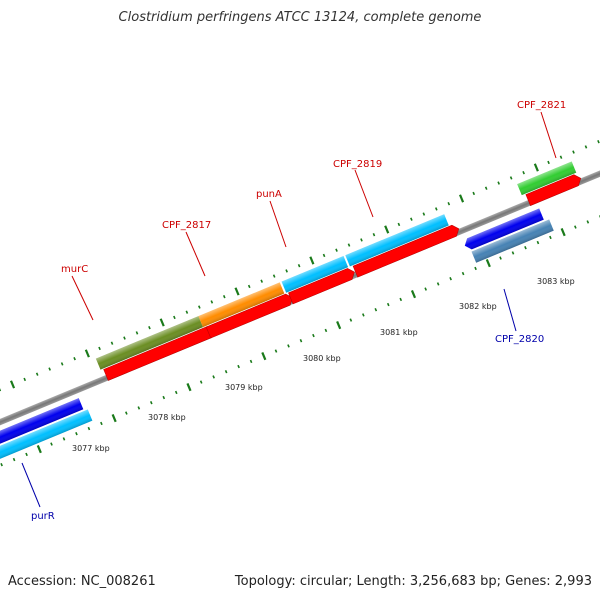 This screenshot has width=600, height=600. Describe the element at coordinates (478, 306) in the screenshot. I see `scale-label-3082: 3082 kbp` at that location.